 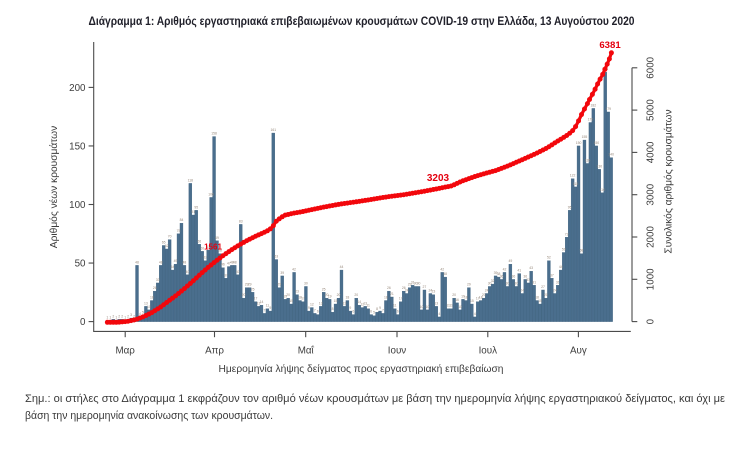 What do you see at coordinates (650, 321) in the screenshot?
I see `svg-text: 0` at bounding box center [650, 321].